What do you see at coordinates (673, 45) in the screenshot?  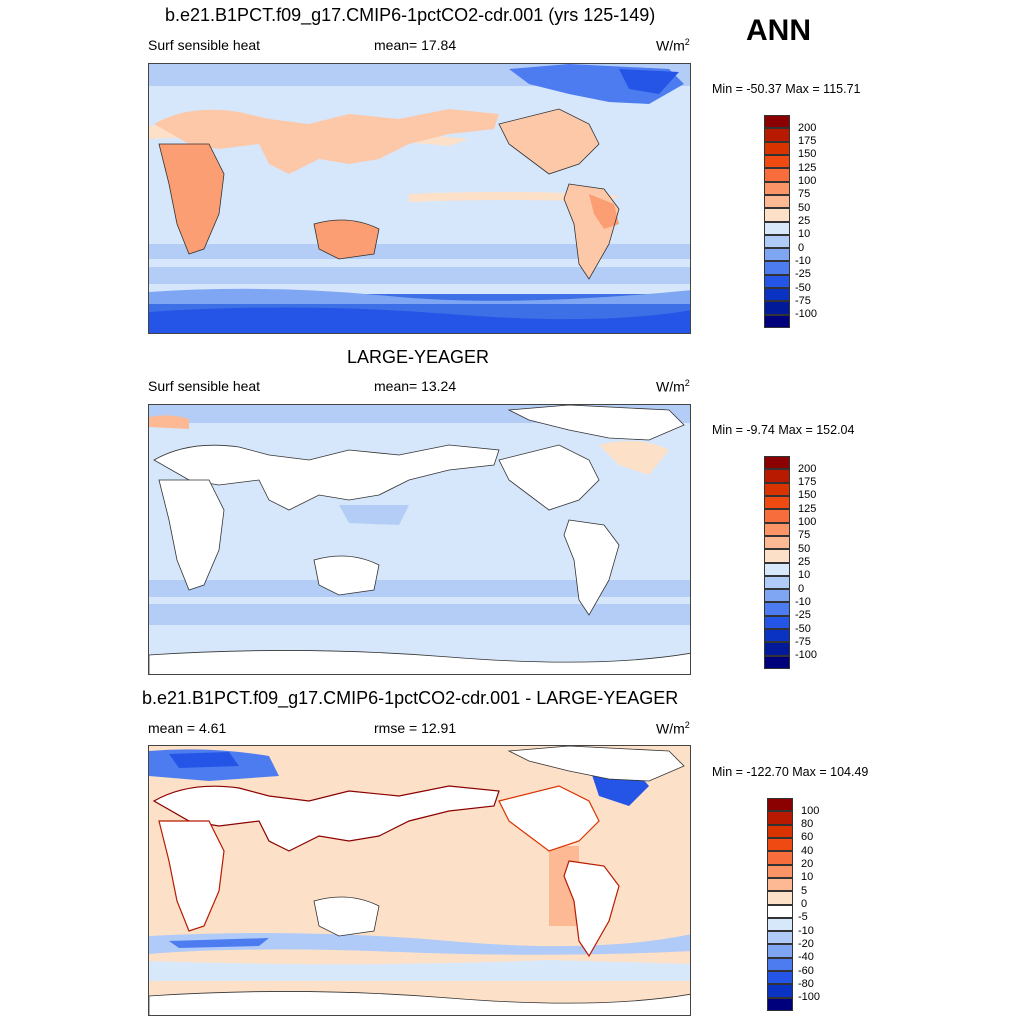 I see `panel1-units: W/m2` at bounding box center [673, 45].